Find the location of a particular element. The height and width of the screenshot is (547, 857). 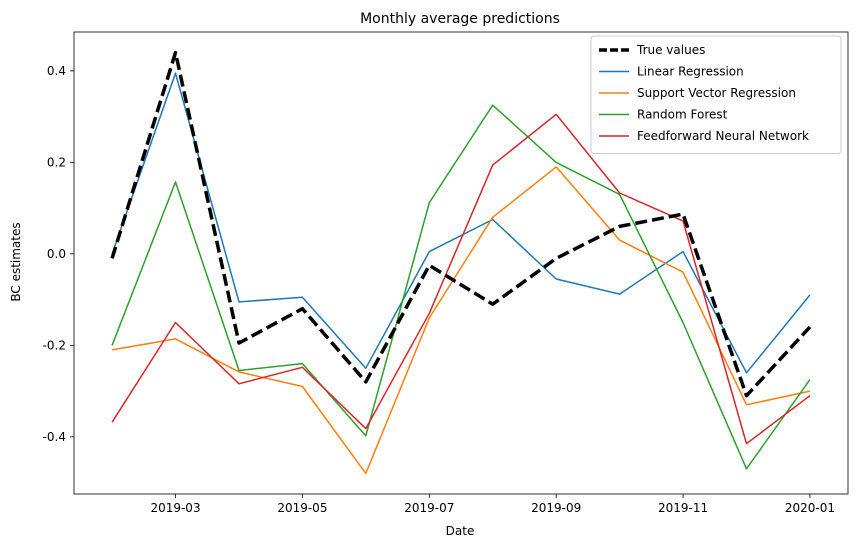

y-tick-label: -0.4 is located at coordinates (54, 437).